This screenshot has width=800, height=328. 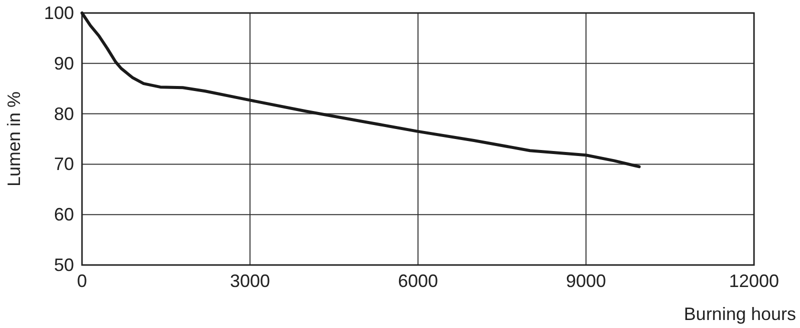 I want to click on x-tick-label: 9000, so click(x=586, y=281).